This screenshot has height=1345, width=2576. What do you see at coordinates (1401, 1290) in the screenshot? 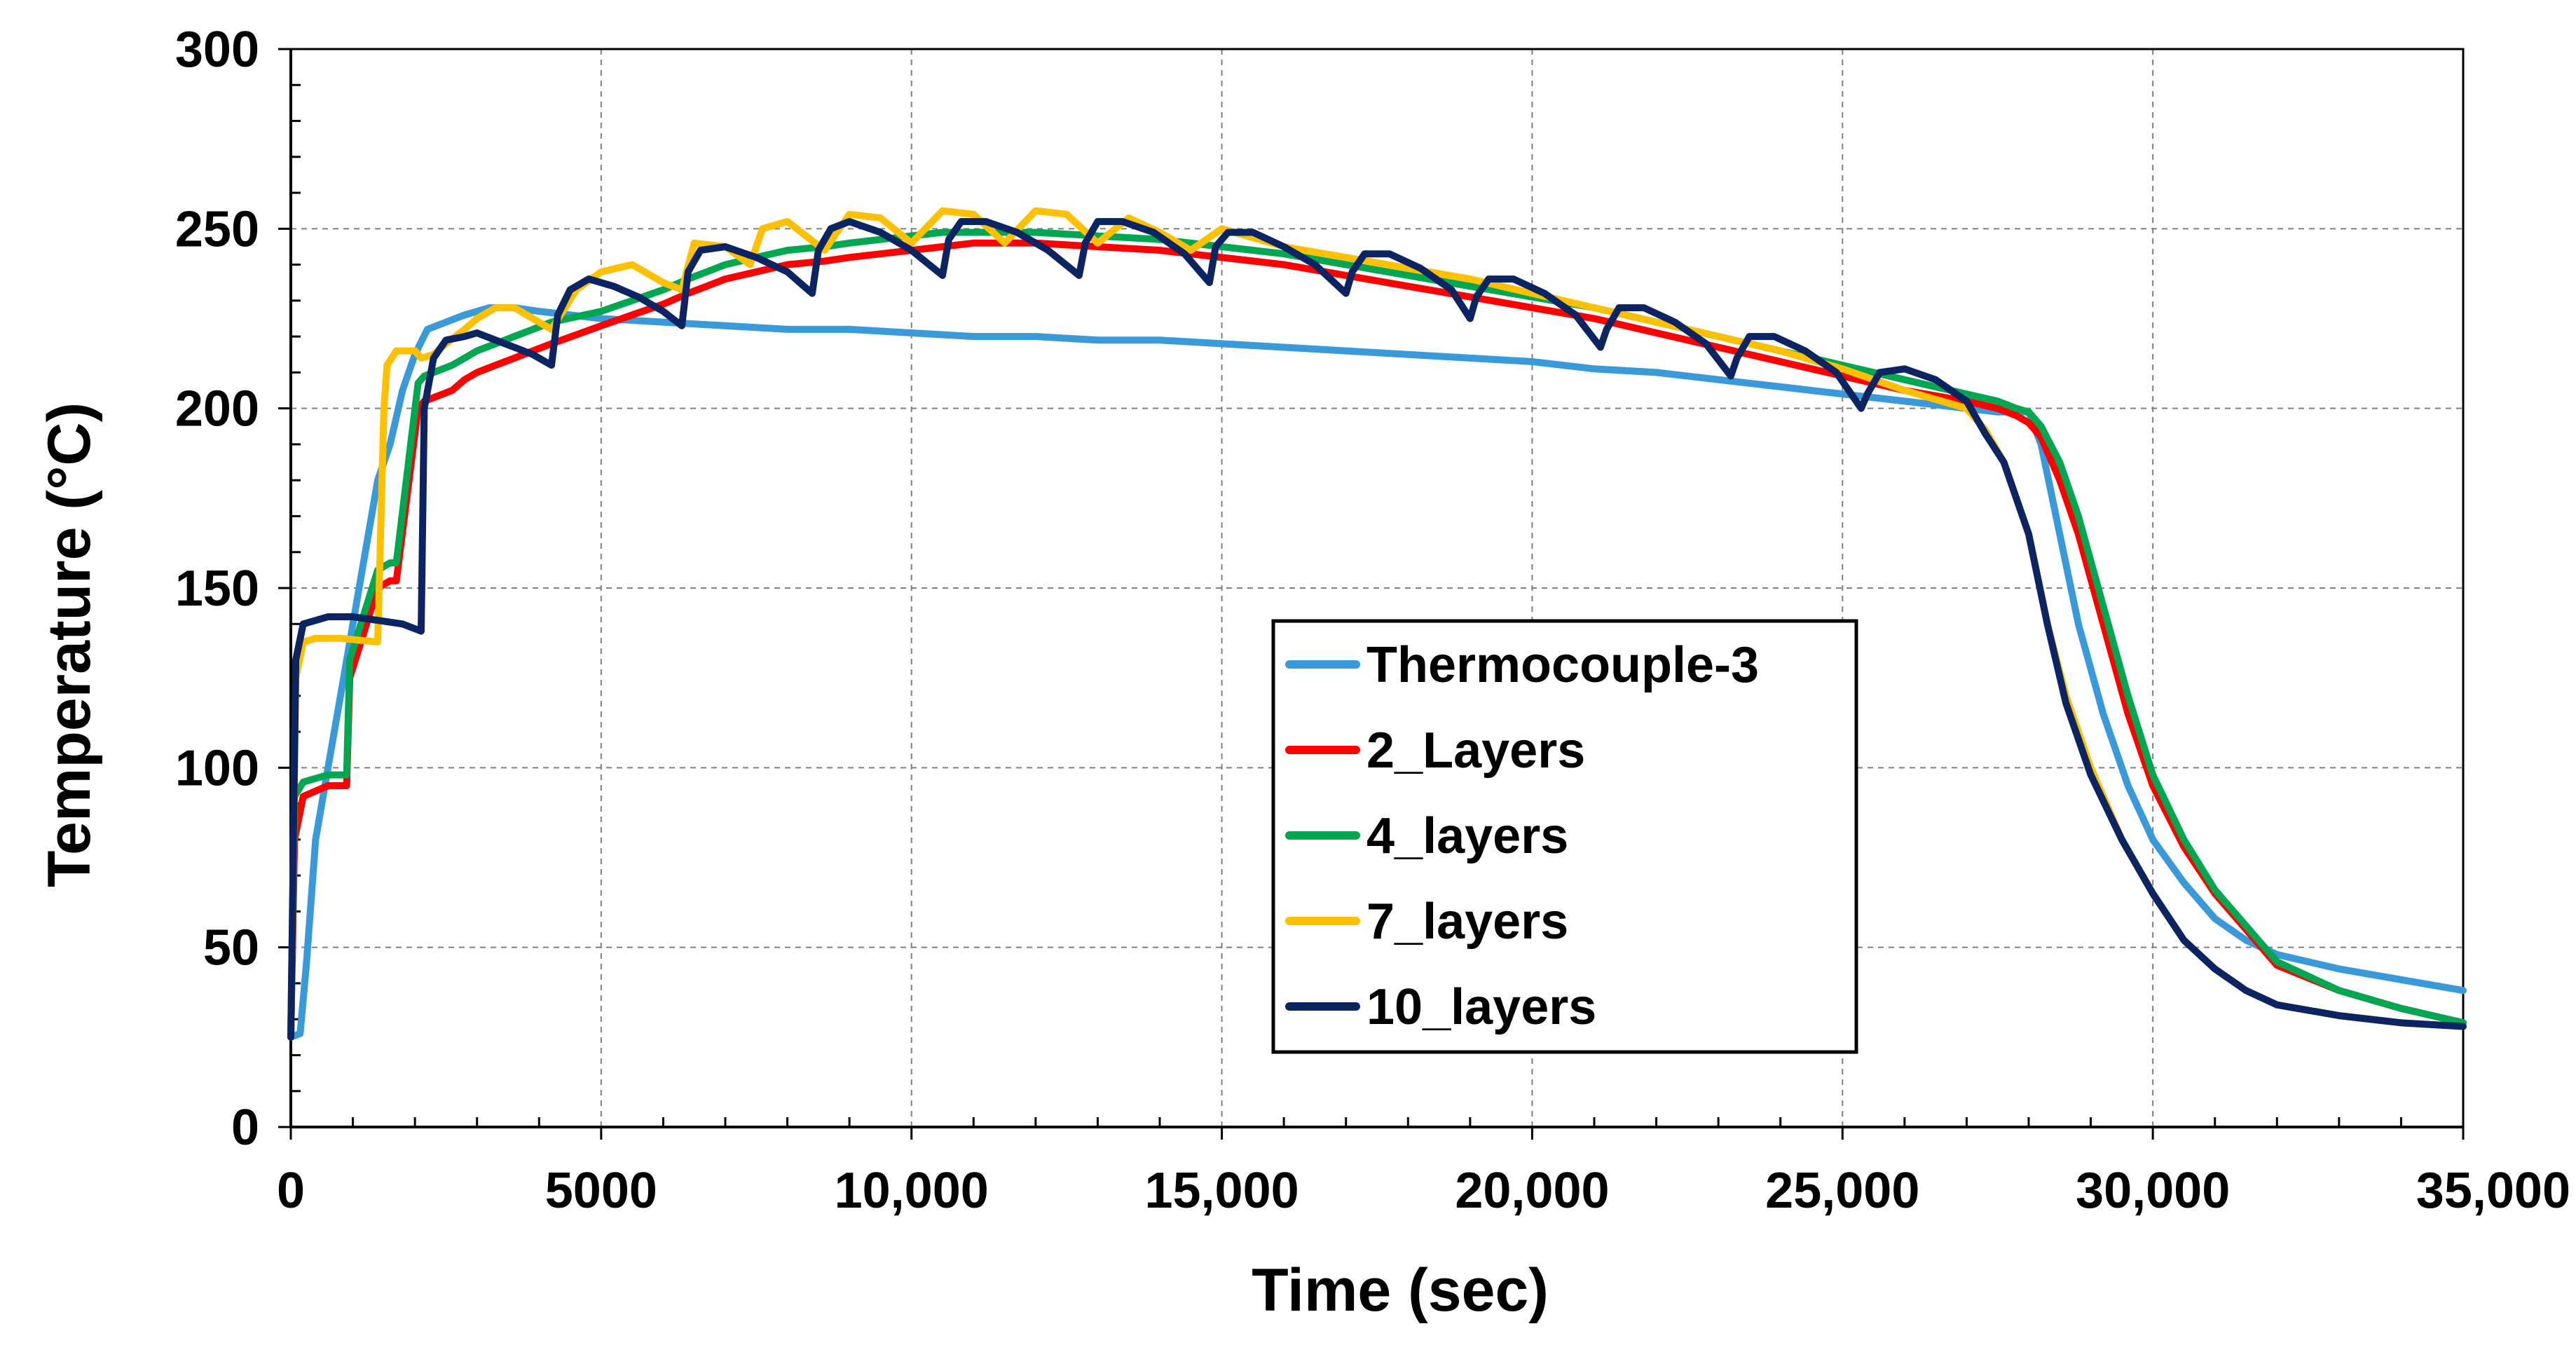
I see `x-axis-title: Time (sec)` at bounding box center [1401, 1290].